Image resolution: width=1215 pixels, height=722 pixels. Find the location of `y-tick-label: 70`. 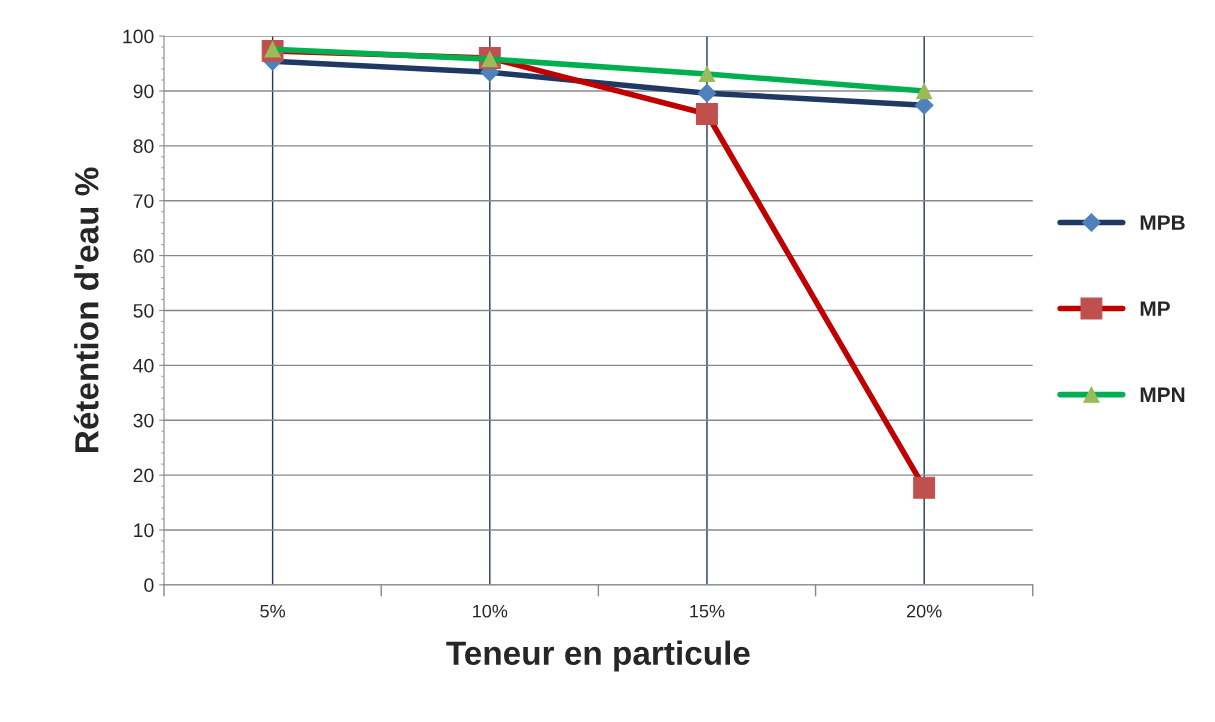

y-tick-label: 70 is located at coordinates (143, 201).